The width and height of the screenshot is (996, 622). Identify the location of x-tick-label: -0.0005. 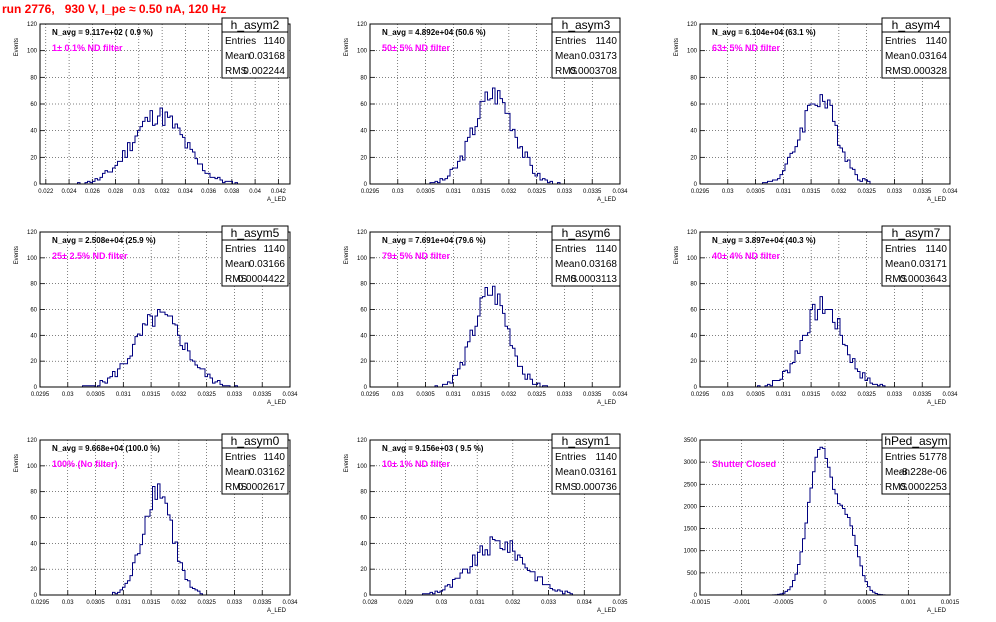
(783, 603).